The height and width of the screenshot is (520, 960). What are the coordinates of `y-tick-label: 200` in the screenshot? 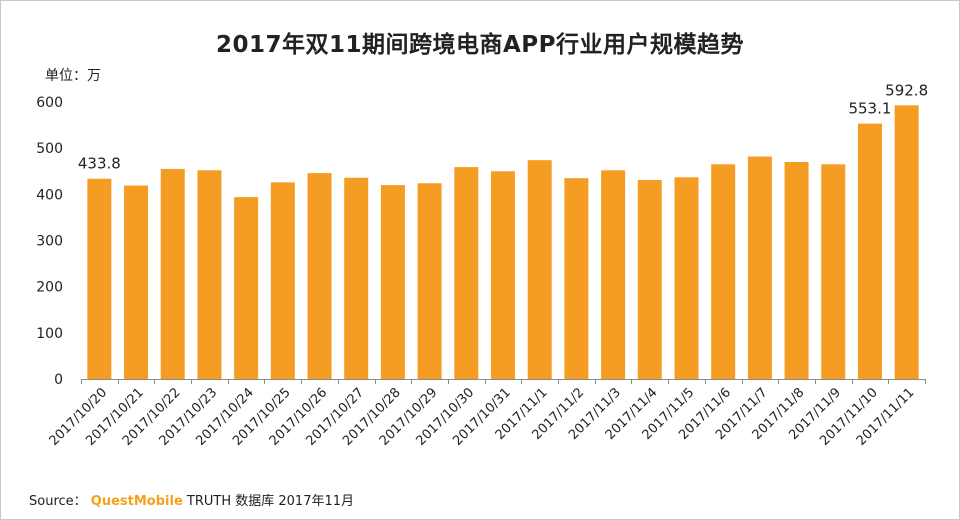 It's located at (49, 288).